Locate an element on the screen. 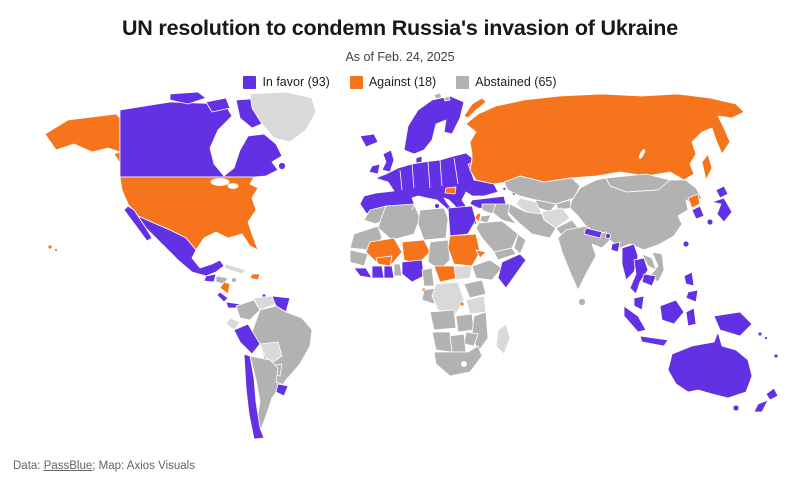  country-sudan is located at coordinates (464, 250).